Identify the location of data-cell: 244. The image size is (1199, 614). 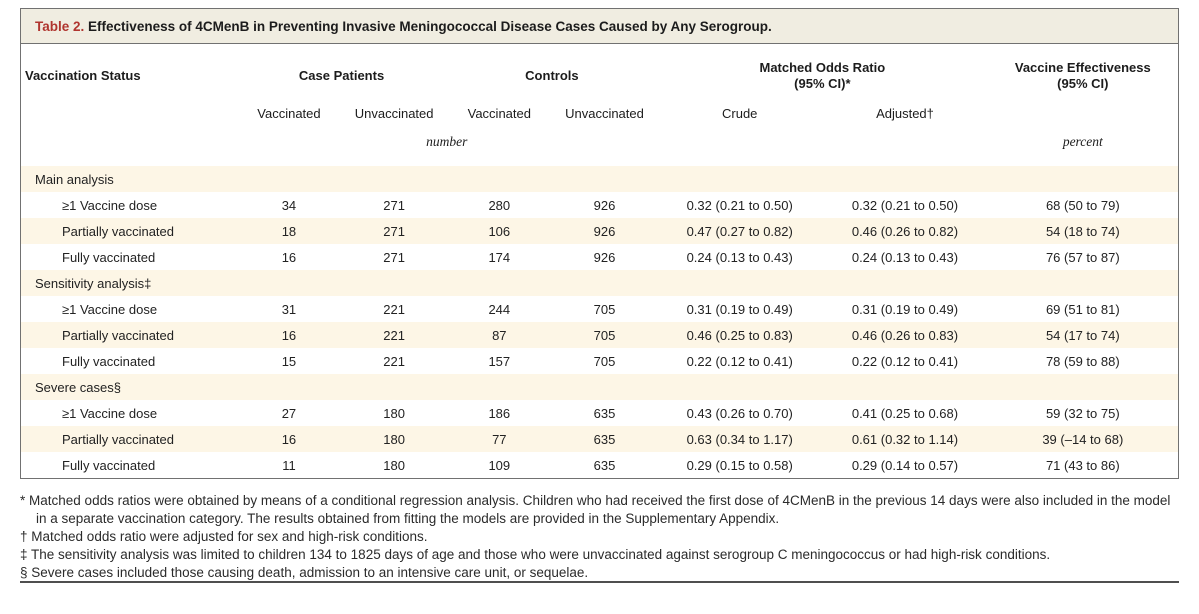
(499, 309).